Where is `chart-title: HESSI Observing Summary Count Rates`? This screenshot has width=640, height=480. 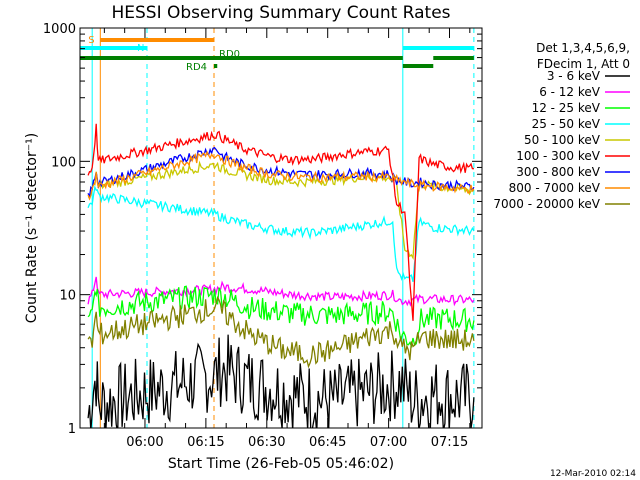
chart-title: HESSI Observing Summary Count Rates is located at coordinates (280, 13).